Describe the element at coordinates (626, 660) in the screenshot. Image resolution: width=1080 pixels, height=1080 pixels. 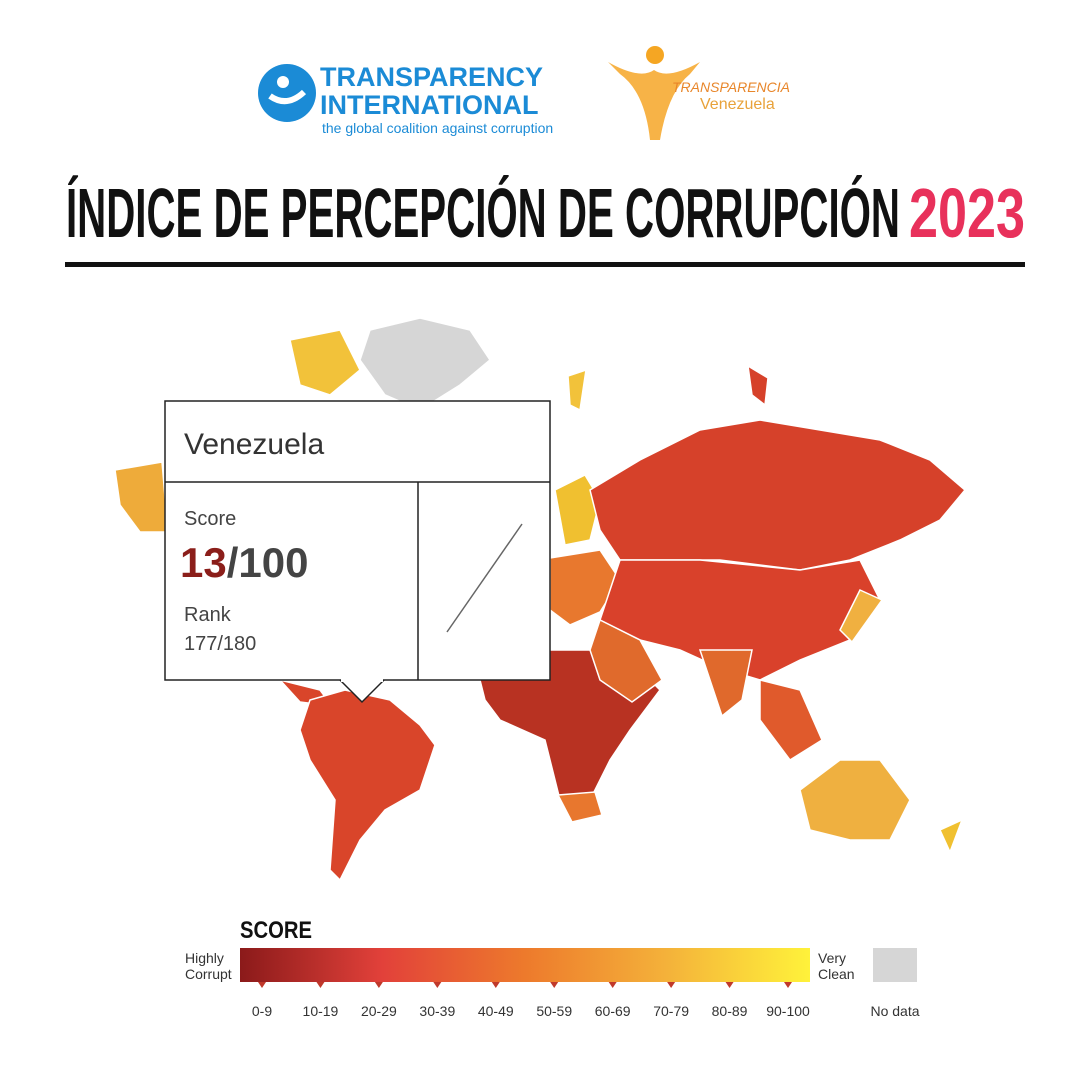
I see `middle-east` at that location.